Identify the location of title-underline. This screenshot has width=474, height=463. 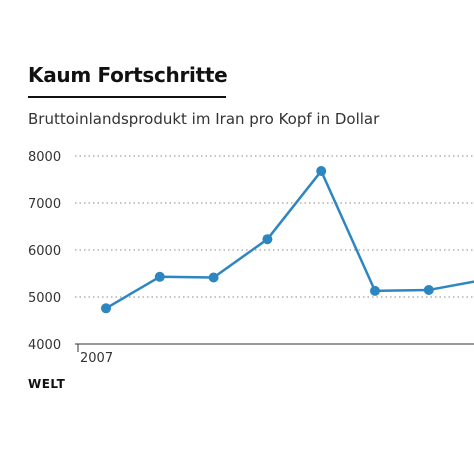
(127, 97).